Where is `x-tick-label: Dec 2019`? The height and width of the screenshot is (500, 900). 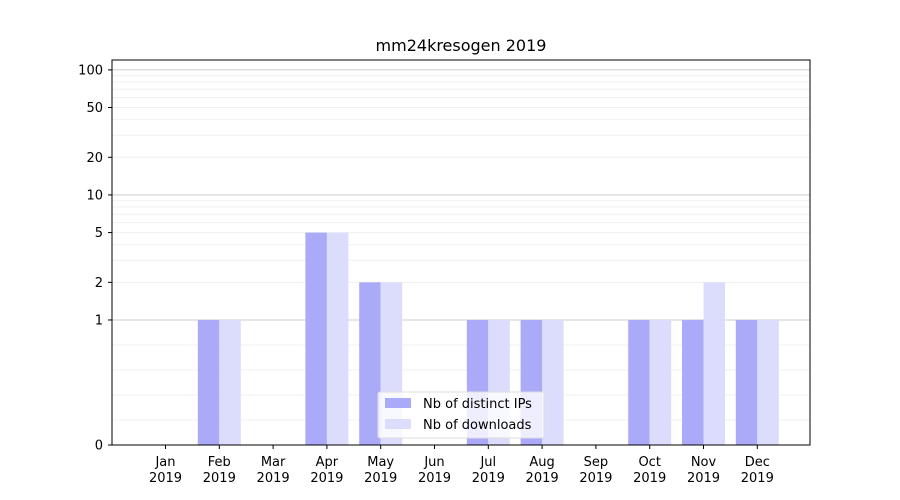 x-tick-label: Dec 2019 is located at coordinates (757, 470).